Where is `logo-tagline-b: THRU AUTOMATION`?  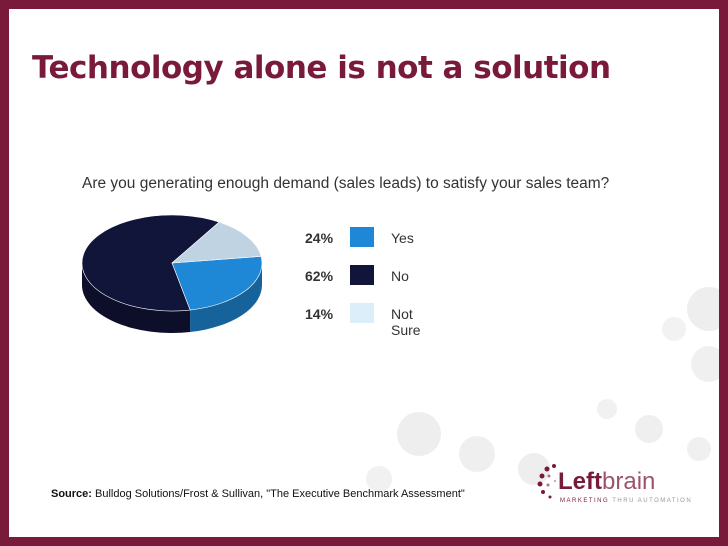 logo-tagline-b: THRU AUTOMATION is located at coordinates (652, 501).